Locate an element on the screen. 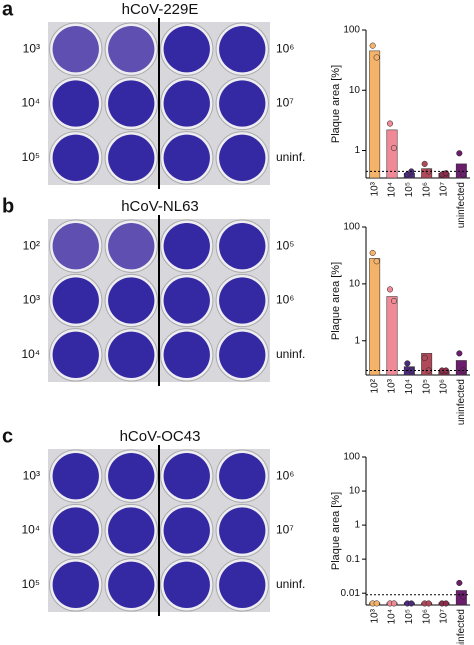 The width and height of the screenshot is (474, 645). row-label: uninf. is located at coordinates (290, 354).